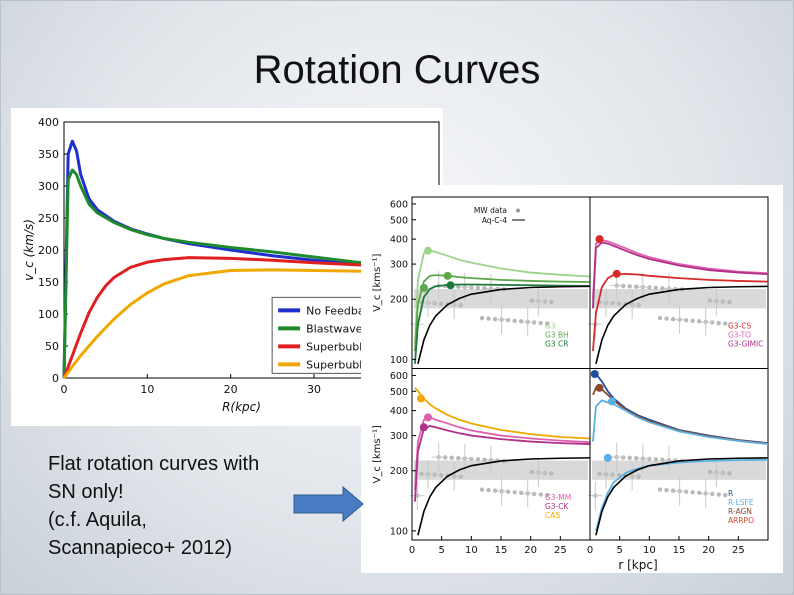 This screenshot has height=595, width=794. Describe the element at coordinates (399, 376) in the screenshot. I see `y-tick-label: 600` at that location.